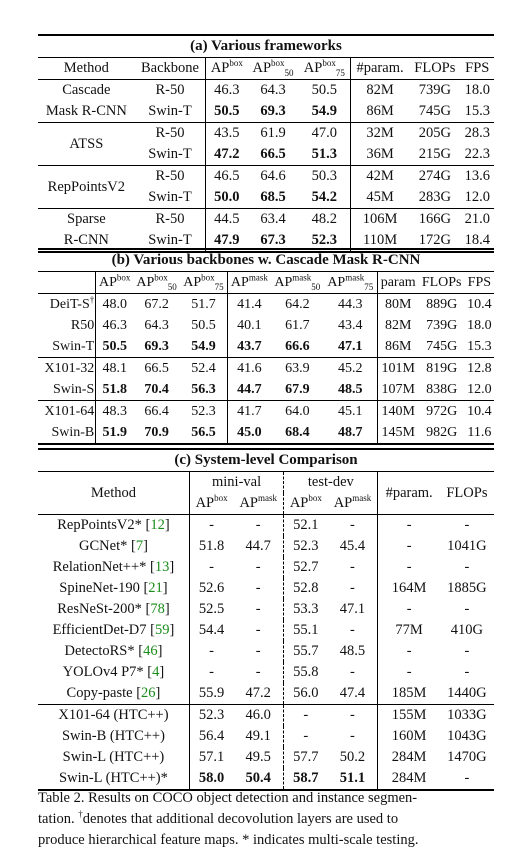 The width and height of the screenshot is (516, 863). What do you see at coordinates (226, 176) in the screenshot?
I see `cell-ap: 46.5` at bounding box center [226, 176].